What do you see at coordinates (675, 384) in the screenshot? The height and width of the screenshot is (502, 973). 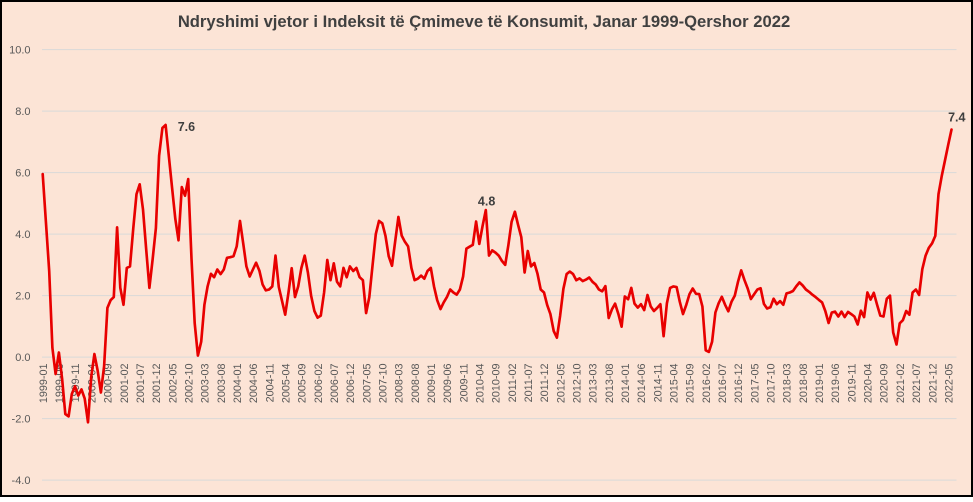 I see `svg-text: 2015-04` at bounding box center [675, 384].